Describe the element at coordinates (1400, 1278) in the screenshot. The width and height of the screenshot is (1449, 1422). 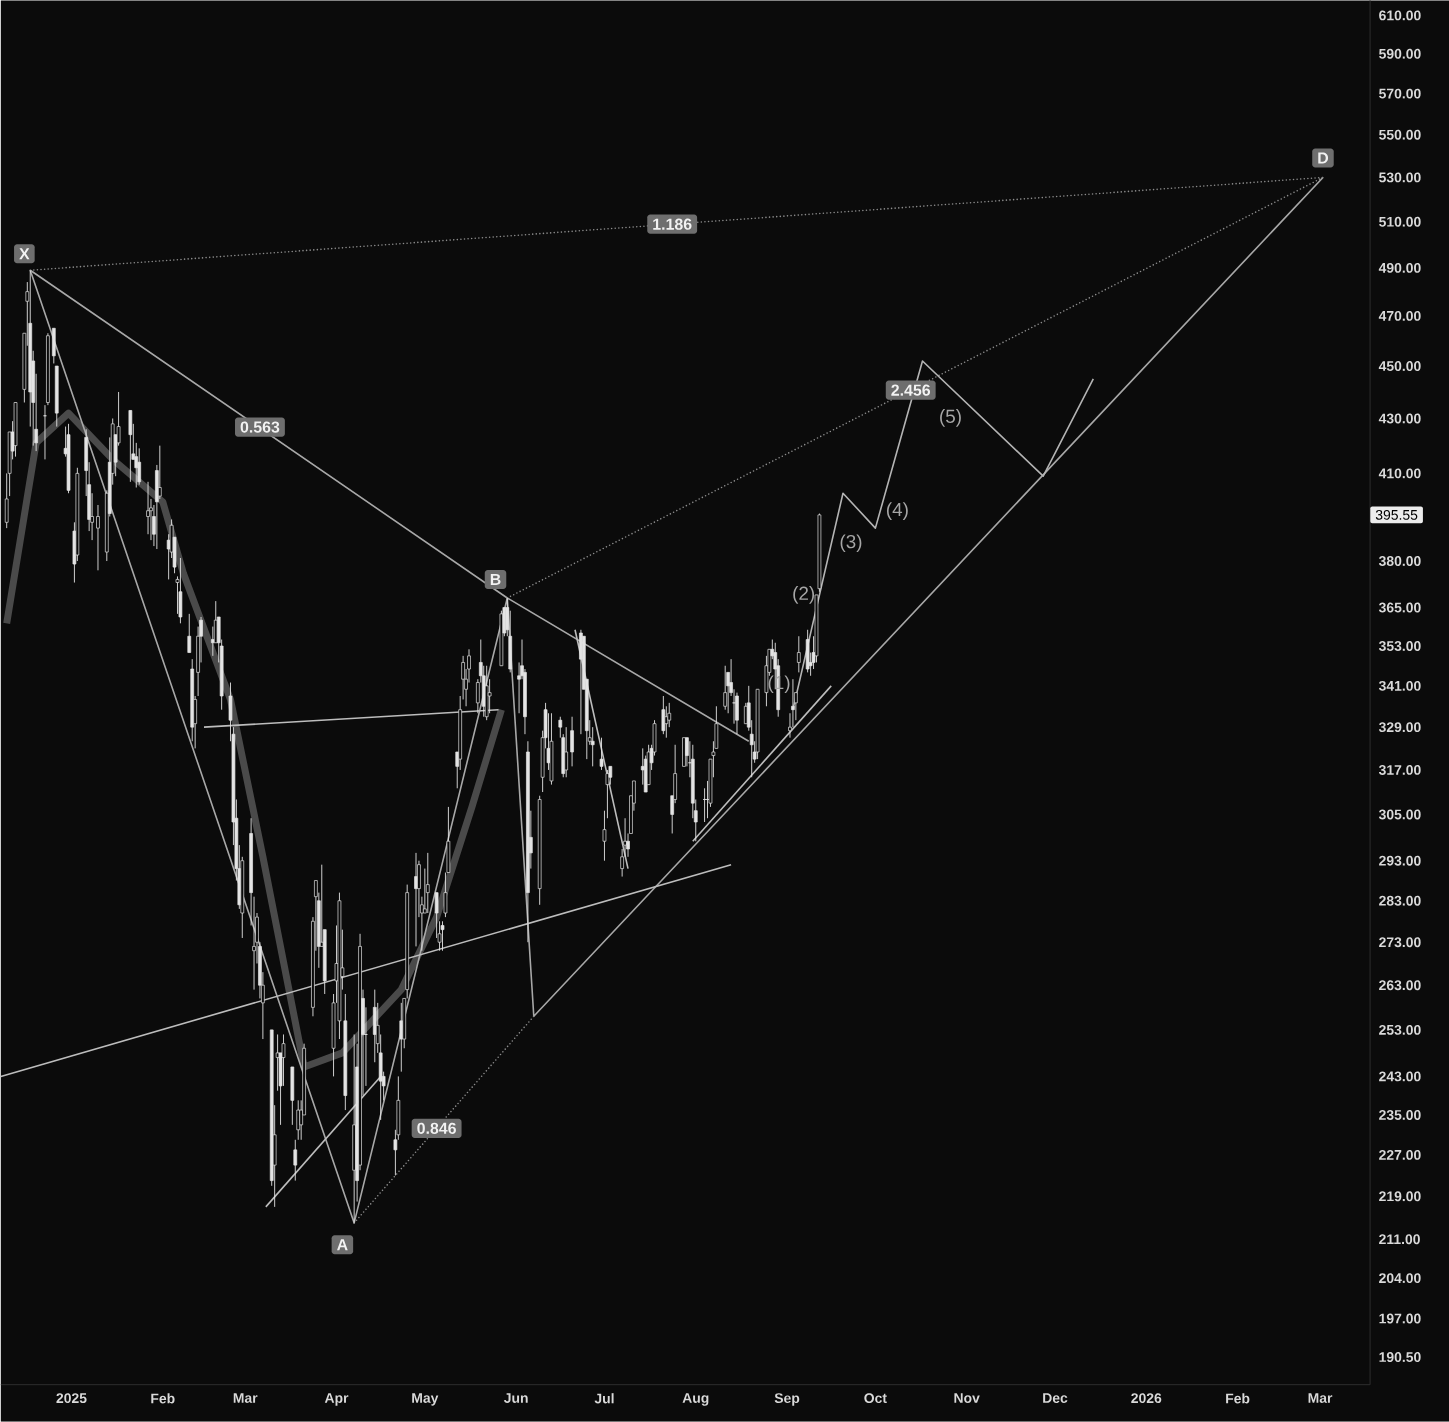
I see `y-tick-label: 204.00` at that location.